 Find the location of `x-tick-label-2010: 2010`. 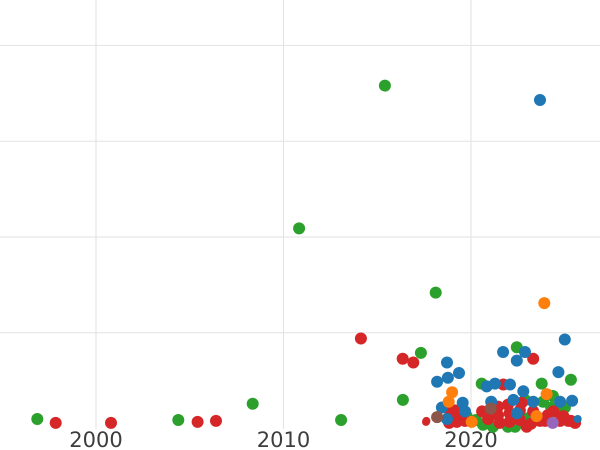

x-tick-label-2010: 2010 is located at coordinates (283, 439).